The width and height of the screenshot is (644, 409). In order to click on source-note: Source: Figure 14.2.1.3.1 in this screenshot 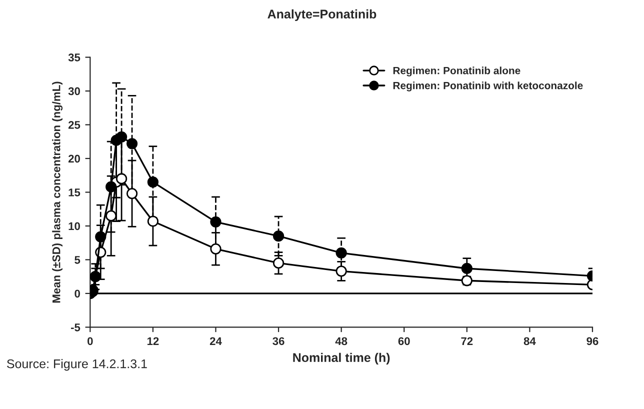, I will do `click(77, 365)`.